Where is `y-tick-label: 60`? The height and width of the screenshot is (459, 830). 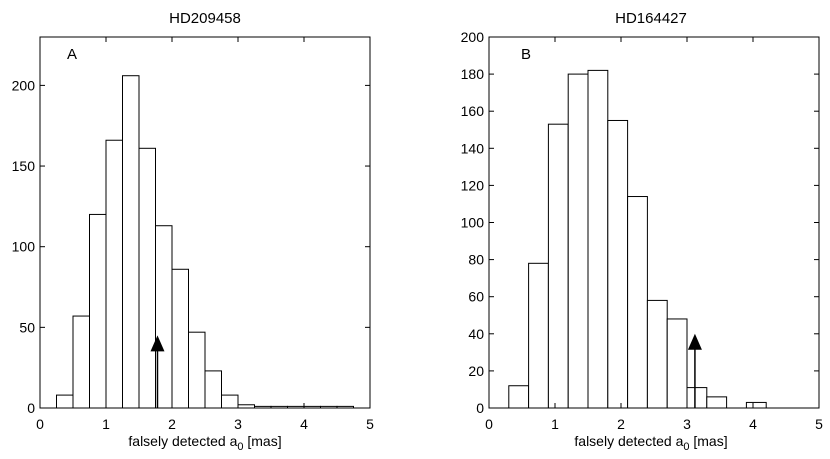 y-tick-label: 60 is located at coordinates (476, 297).